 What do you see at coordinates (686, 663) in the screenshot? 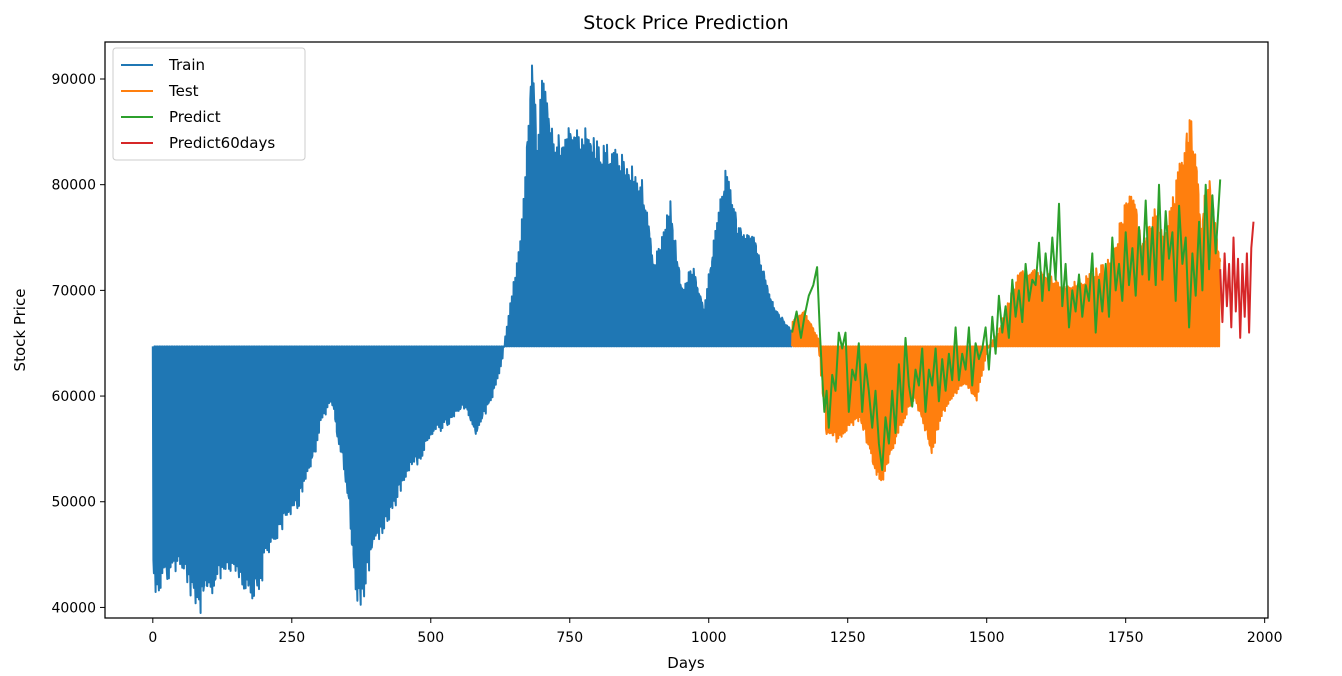
I see `x-axis-label: Days` at bounding box center [686, 663].